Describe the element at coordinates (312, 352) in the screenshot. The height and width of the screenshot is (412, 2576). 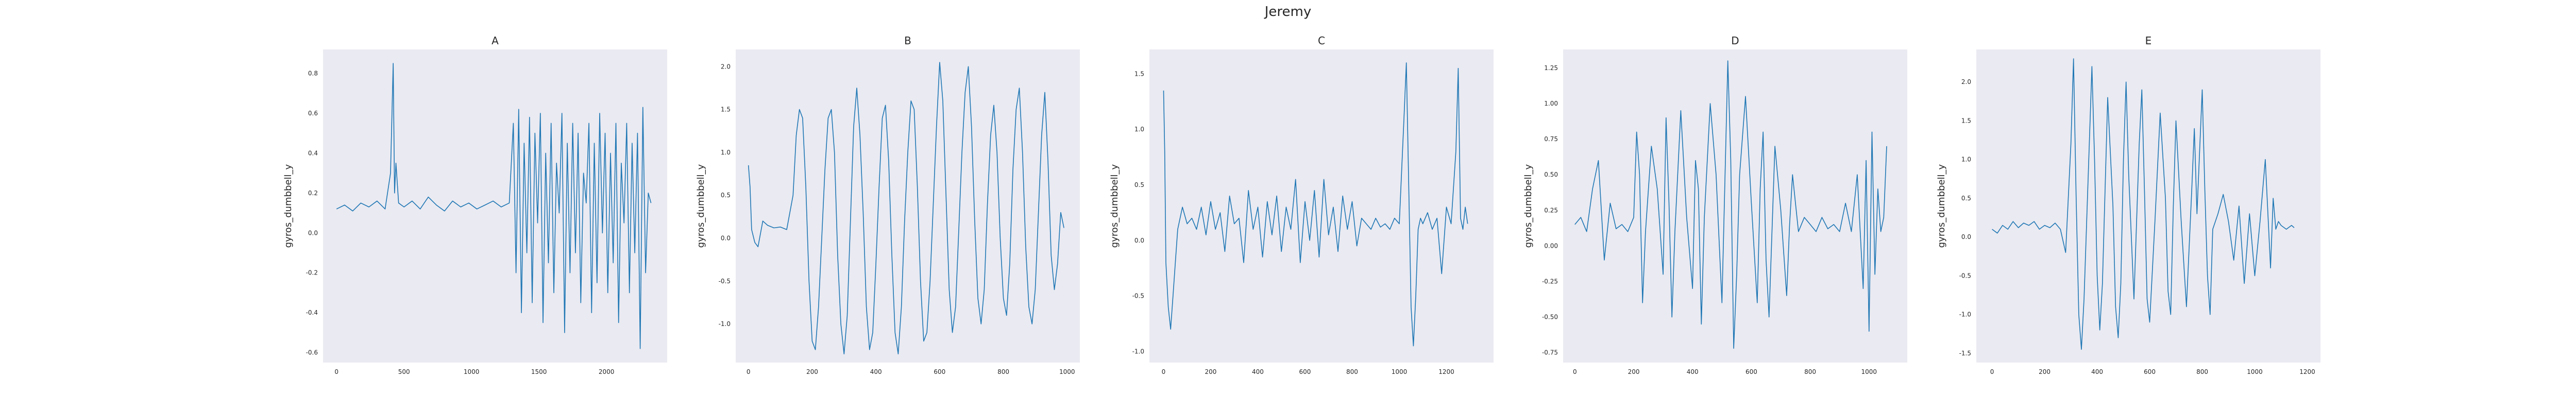
I see `y-tick-label: -0.6` at that location.